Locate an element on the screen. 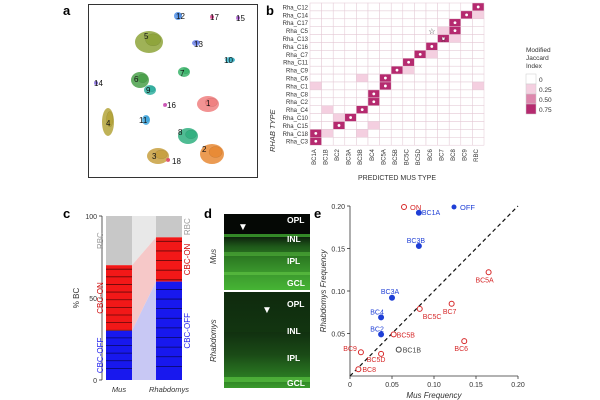  rhab-layer-inl: INL is located at coordinates (294, 331).